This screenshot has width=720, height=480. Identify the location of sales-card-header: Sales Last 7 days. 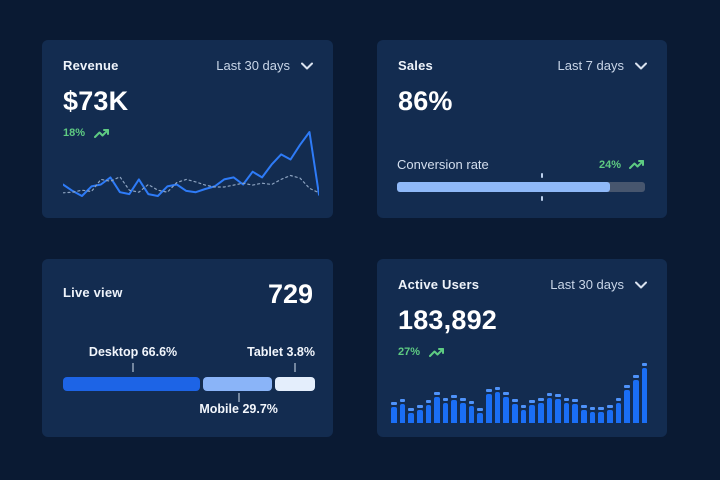
(522, 65).